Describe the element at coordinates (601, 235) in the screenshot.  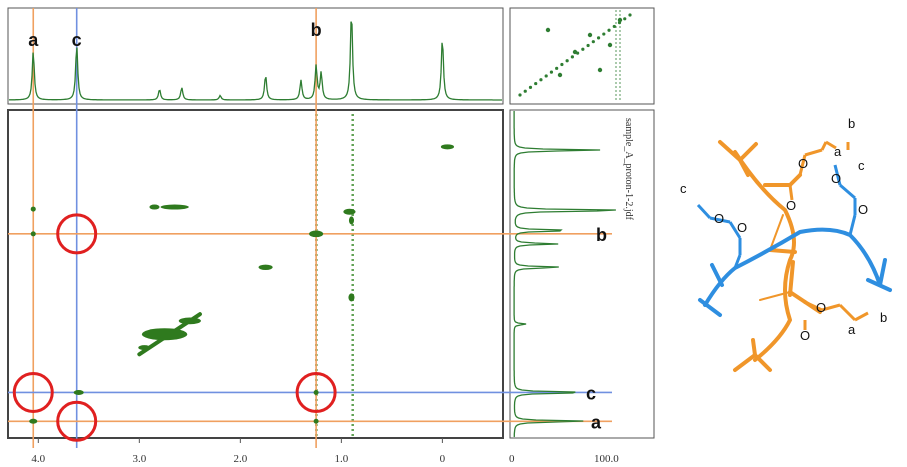
I see `label-b-right: b` at that location.